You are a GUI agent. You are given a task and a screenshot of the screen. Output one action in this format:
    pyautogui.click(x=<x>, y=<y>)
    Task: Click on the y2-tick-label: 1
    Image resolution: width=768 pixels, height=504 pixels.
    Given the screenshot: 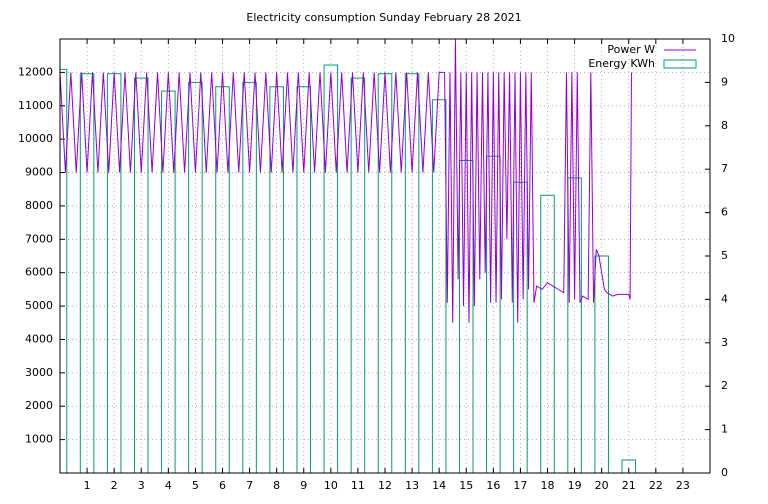 What is the action you would take?
    pyautogui.click(x=724, y=429)
    